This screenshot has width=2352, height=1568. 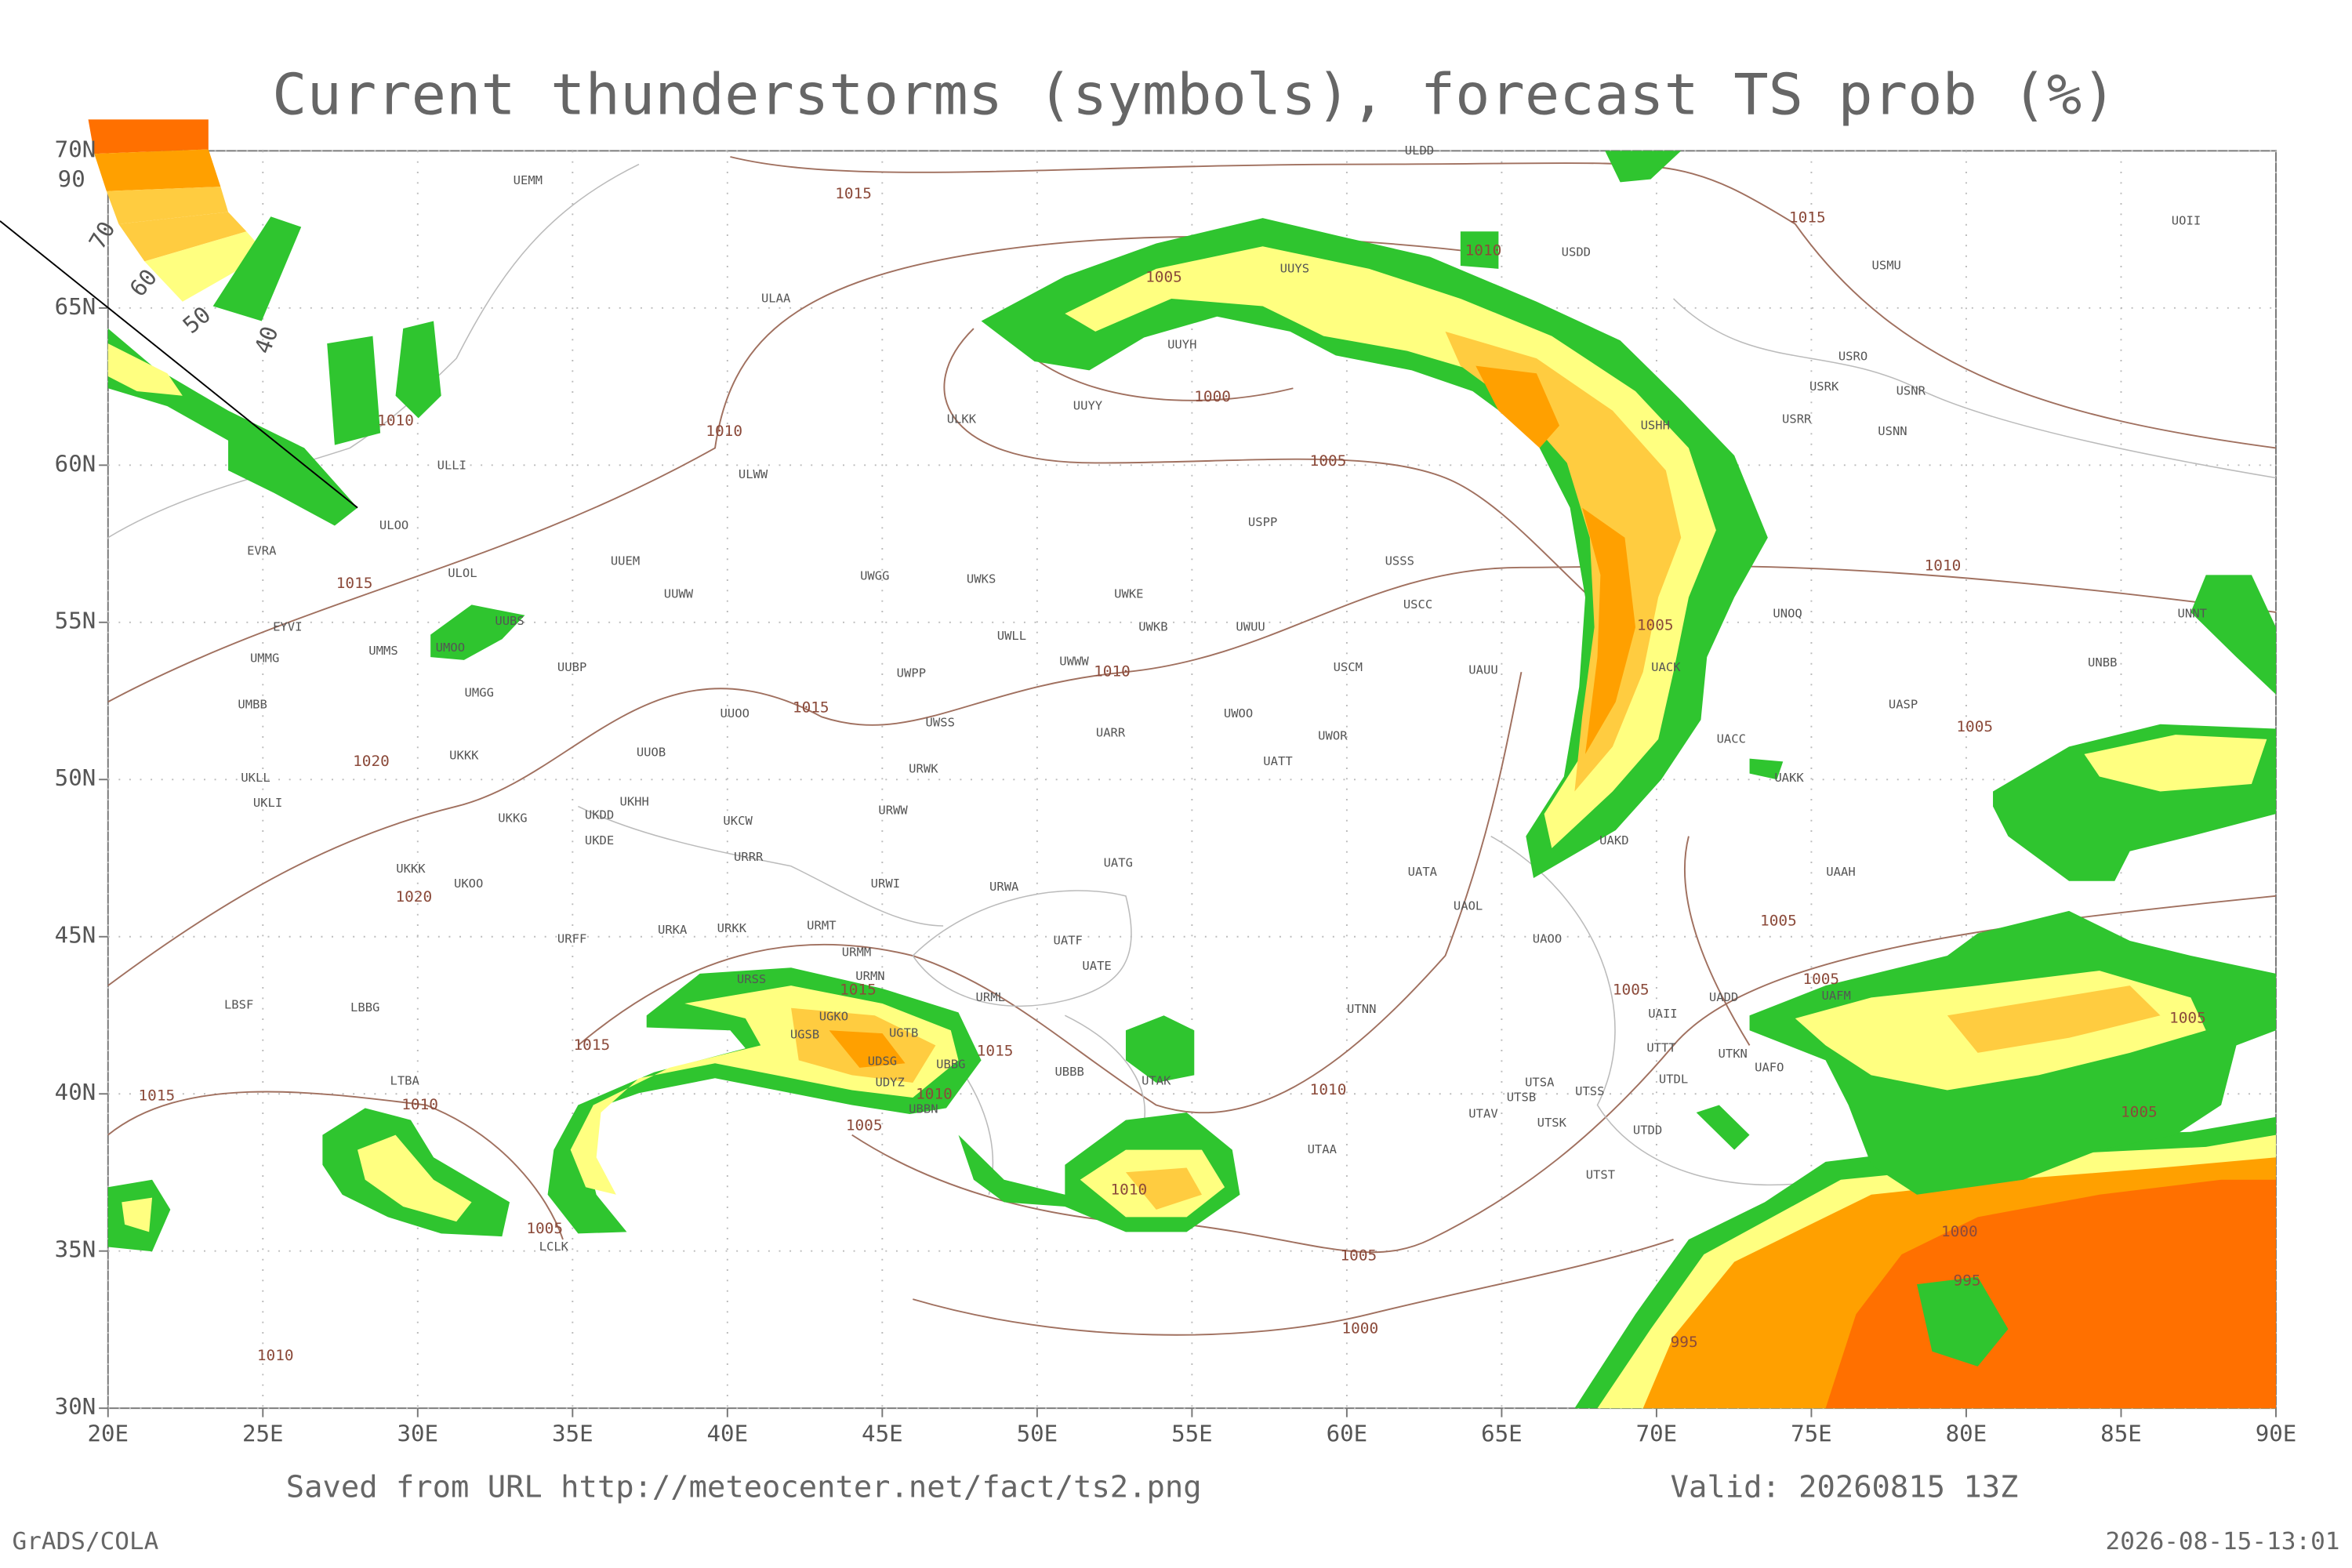 I want to click on station-label: UAKD, so click(x=1613, y=841).